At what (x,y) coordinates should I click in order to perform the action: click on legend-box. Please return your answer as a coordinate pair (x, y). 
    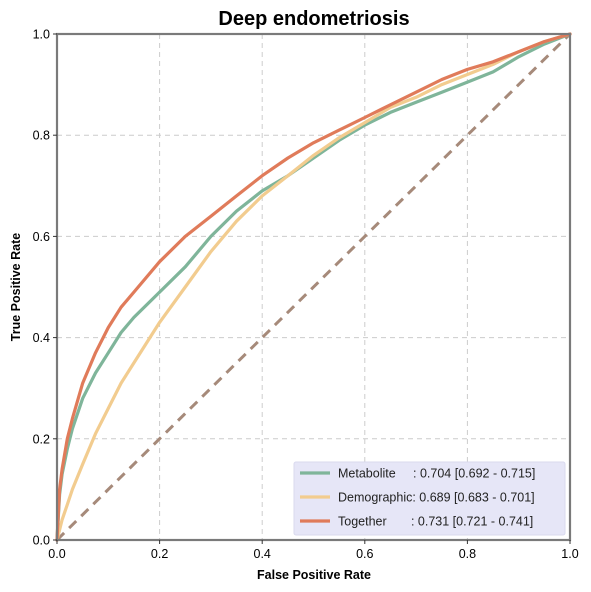
    Looking at the image, I should click on (429, 498).